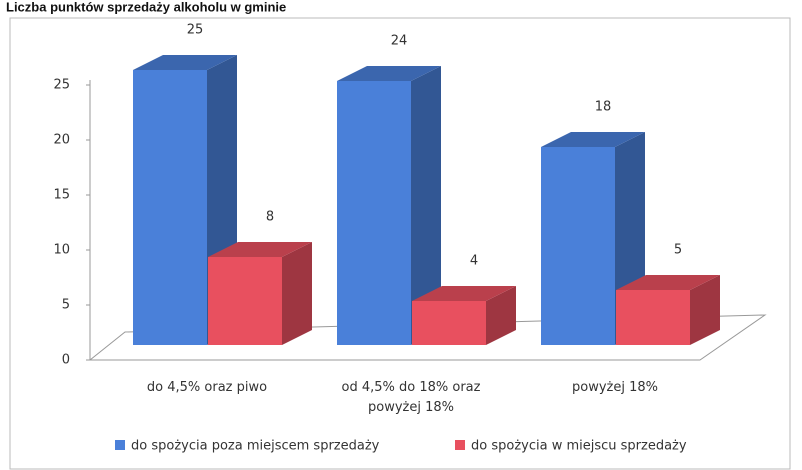  Describe the element at coordinates (603, 107) in the screenshot. I see `data-label: 18` at that location.